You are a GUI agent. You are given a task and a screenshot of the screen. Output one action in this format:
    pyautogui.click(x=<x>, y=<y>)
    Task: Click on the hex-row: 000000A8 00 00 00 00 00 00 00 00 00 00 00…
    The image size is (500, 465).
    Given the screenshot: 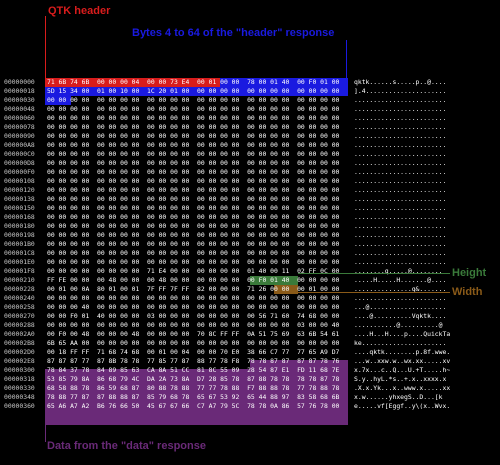 What is the action you would take?
    pyautogui.click(x=250, y=145)
    